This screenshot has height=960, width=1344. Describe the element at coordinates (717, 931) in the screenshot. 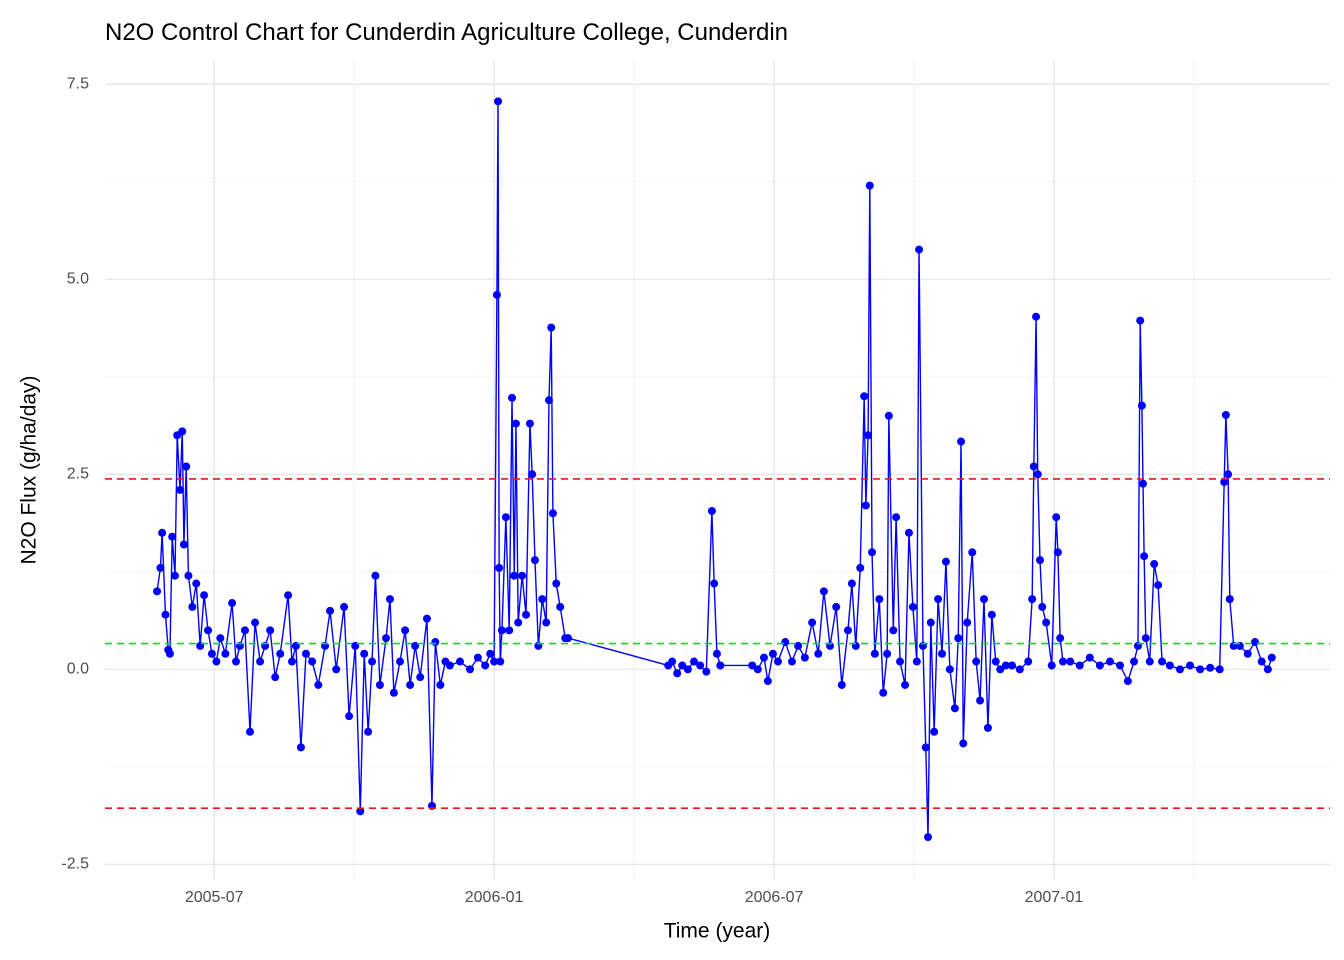

I see `x-axis-title: Time (year)` at that location.